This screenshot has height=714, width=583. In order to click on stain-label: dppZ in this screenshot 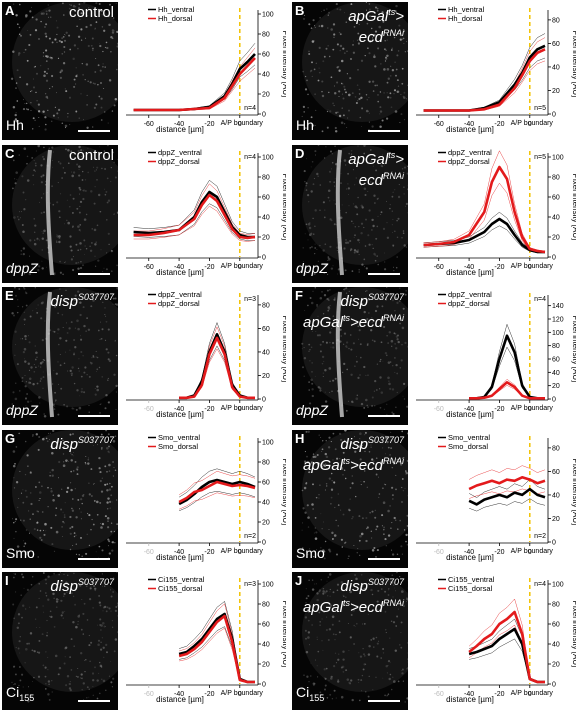, I will do `click(312, 268)`.